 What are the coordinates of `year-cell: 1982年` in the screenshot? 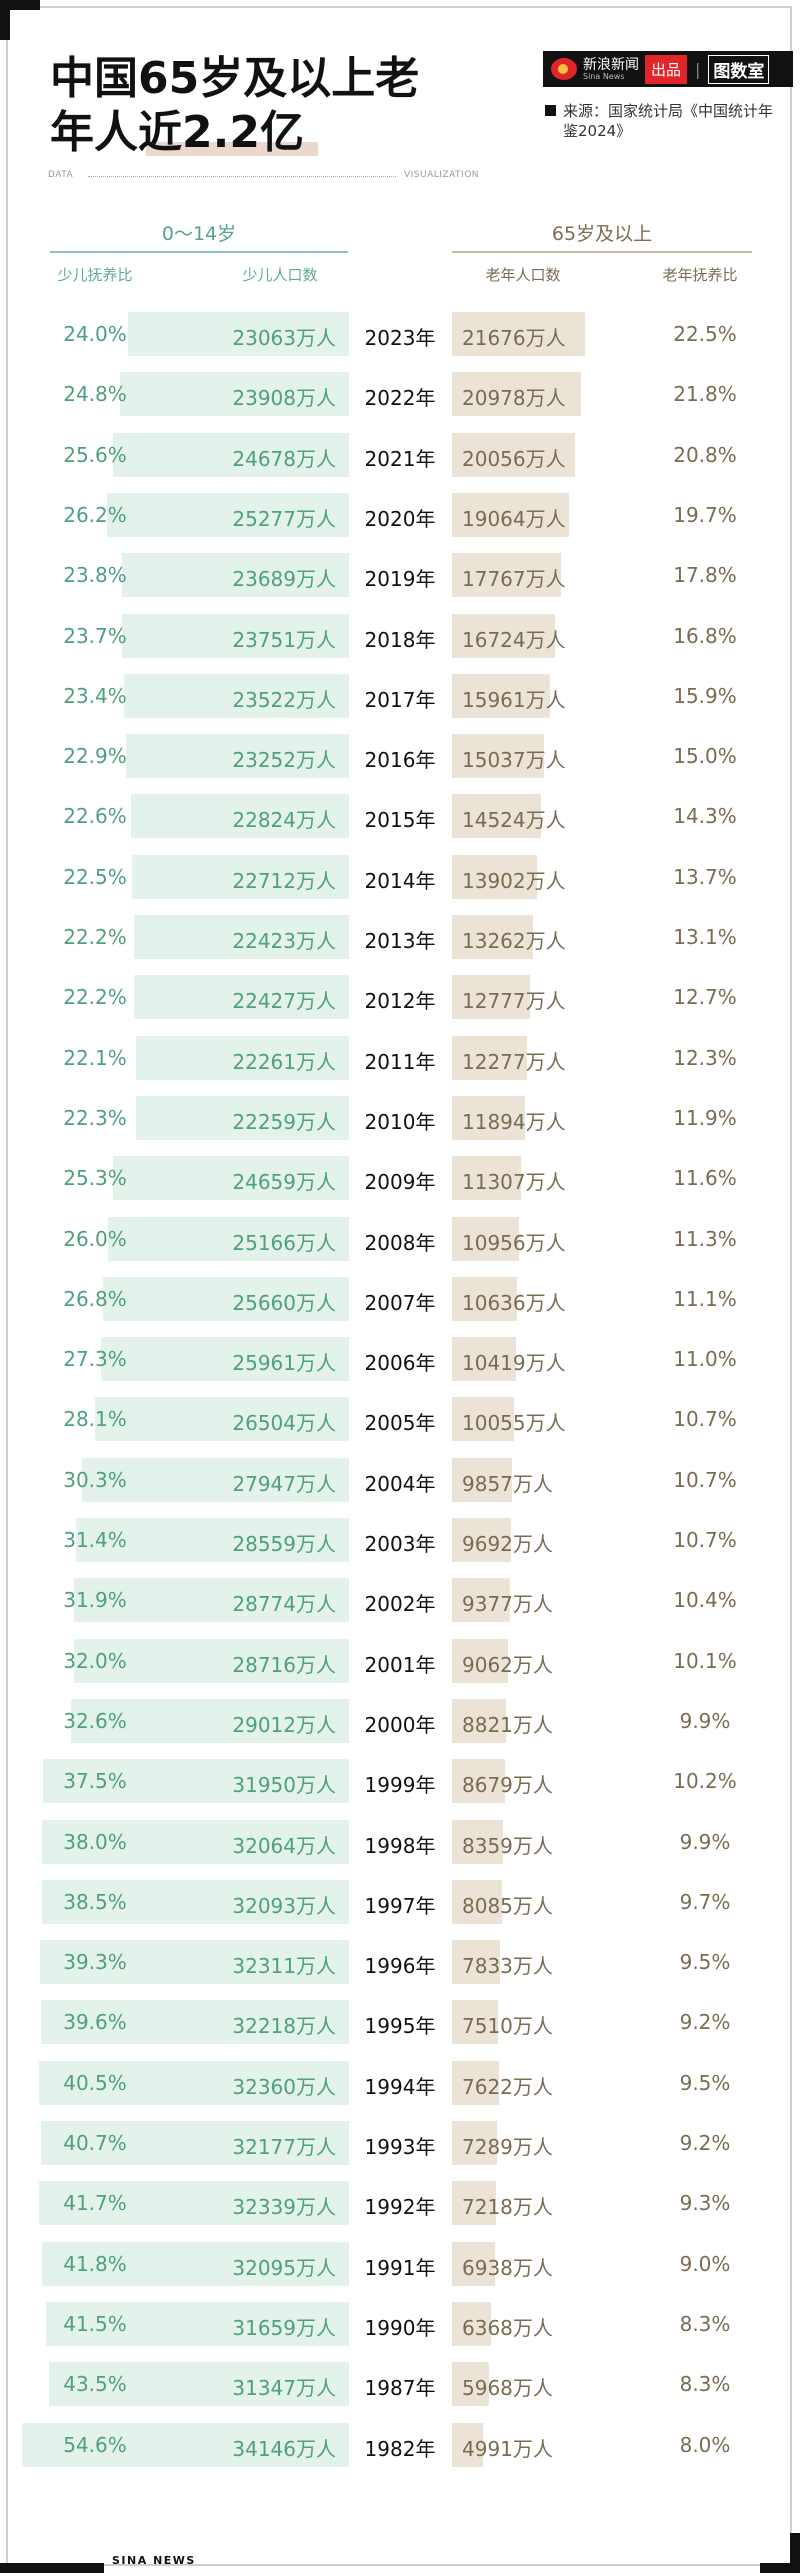 It's located at (400, 2448).